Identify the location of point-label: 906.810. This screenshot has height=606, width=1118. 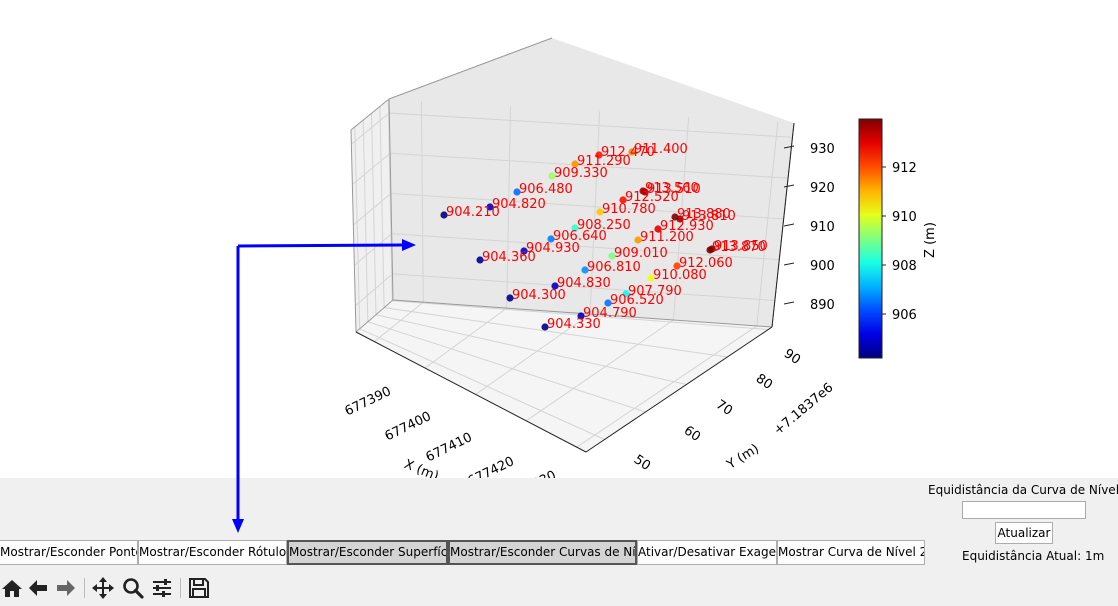
(614, 267).